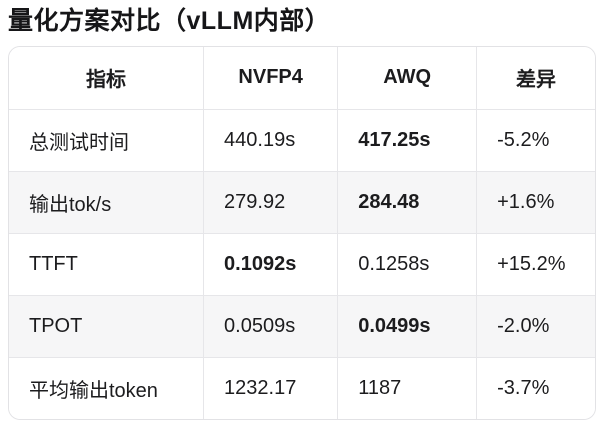 This screenshot has width=600, height=423. I want to click on awq-value-cell: 1187, so click(407, 388).